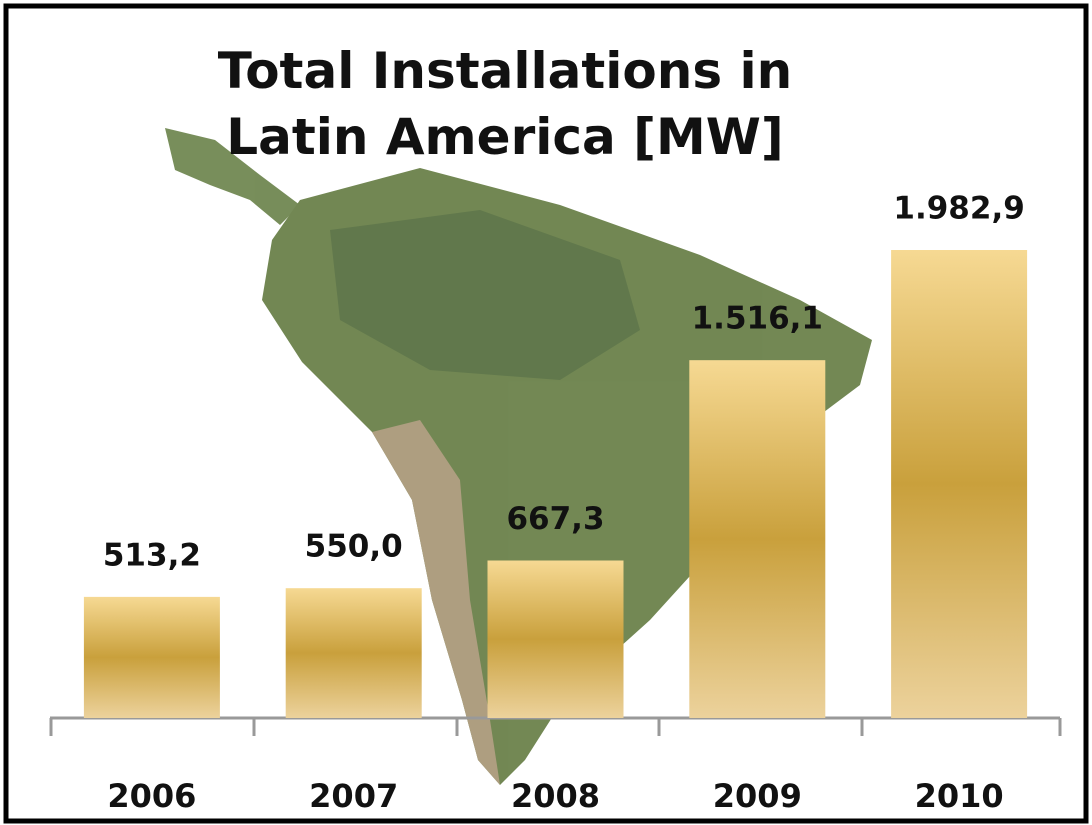 The image size is (1092, 825). Describe the element at coordinates (555, 727) in the screenshot. I see `axis-separators` at that location.